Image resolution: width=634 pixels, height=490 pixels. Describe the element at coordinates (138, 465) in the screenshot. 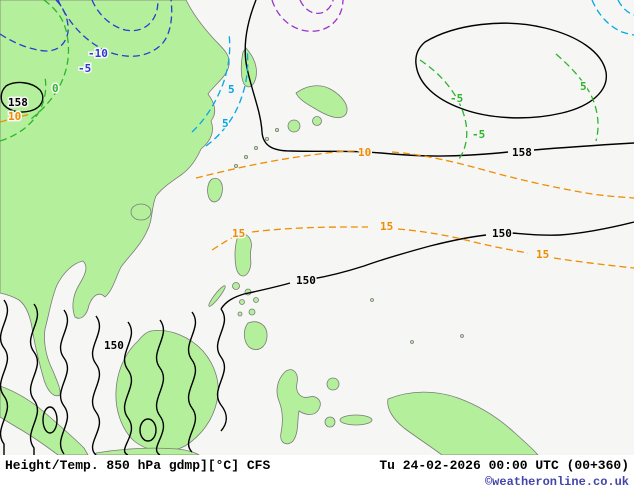

I see `map-title: Height/Temp. 850 hPa gdmp][°C] CFS` at that location.